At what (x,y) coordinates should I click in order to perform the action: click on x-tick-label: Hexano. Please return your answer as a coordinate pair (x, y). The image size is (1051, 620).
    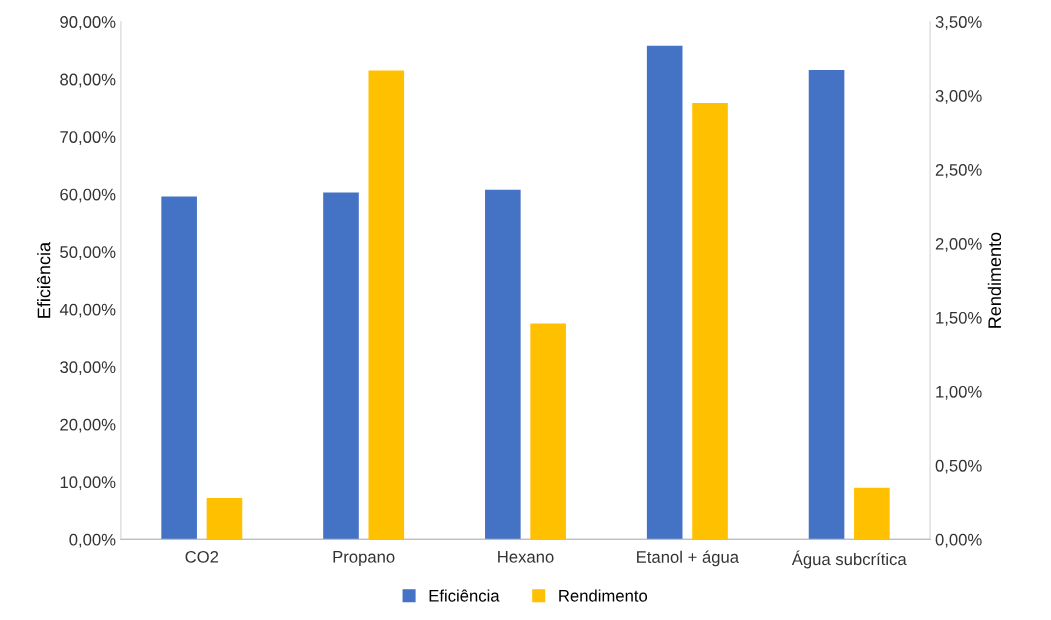
    Looking at the image, I should click on (526, 557).